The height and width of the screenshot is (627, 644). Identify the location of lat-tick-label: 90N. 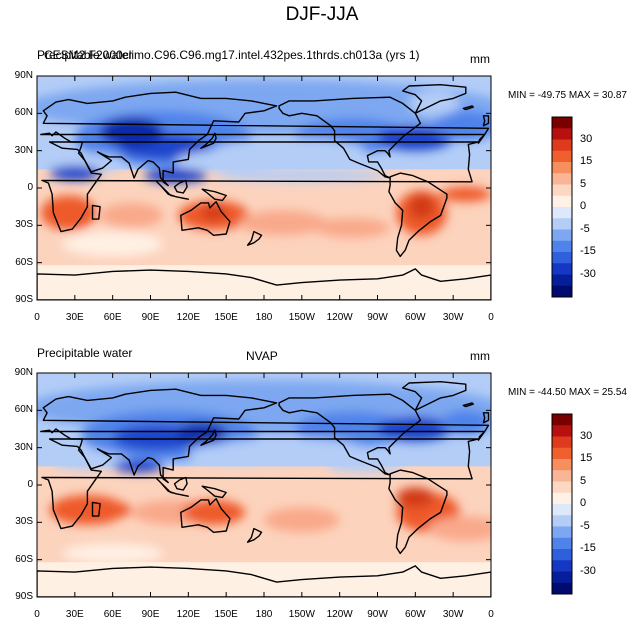
(23, 372).